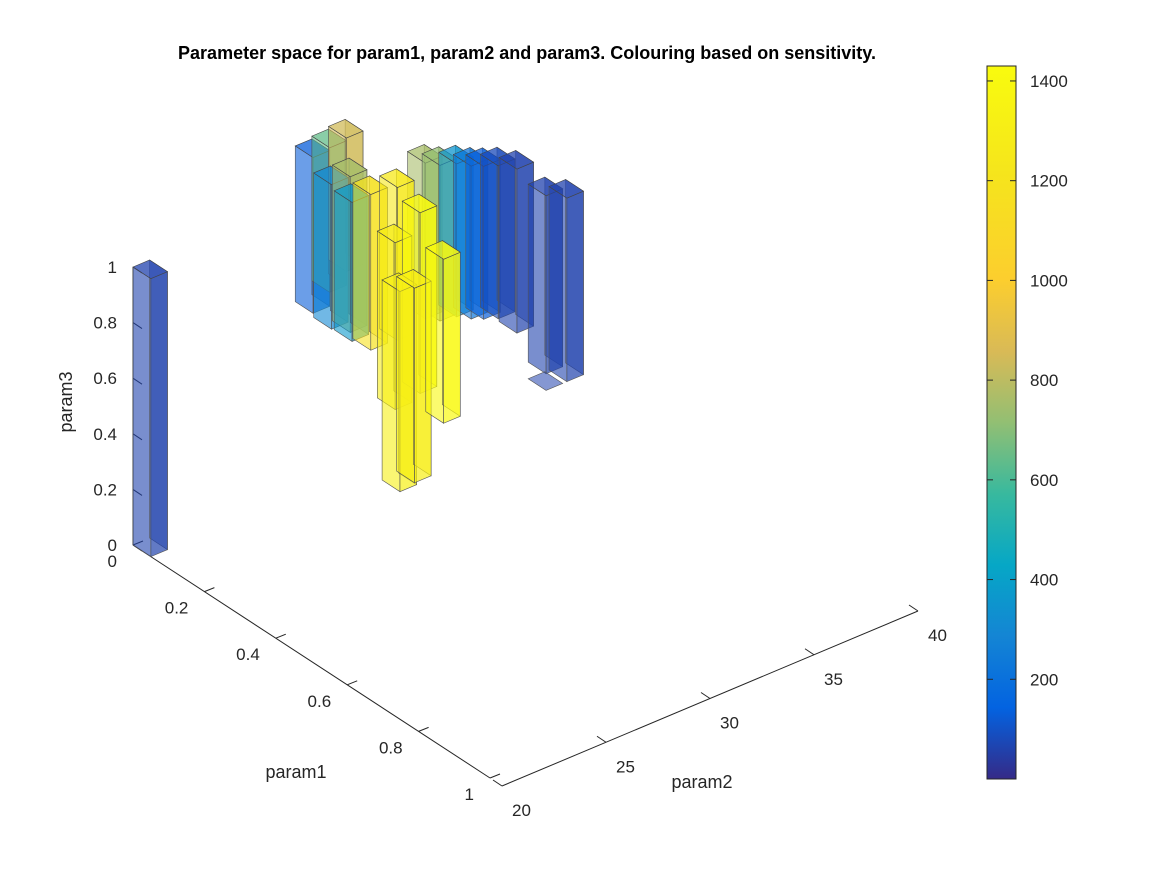  Describe the element at coordinates (1049, 181) in the screenshot. I see `colorbar-tick-label: 1200` at that location.